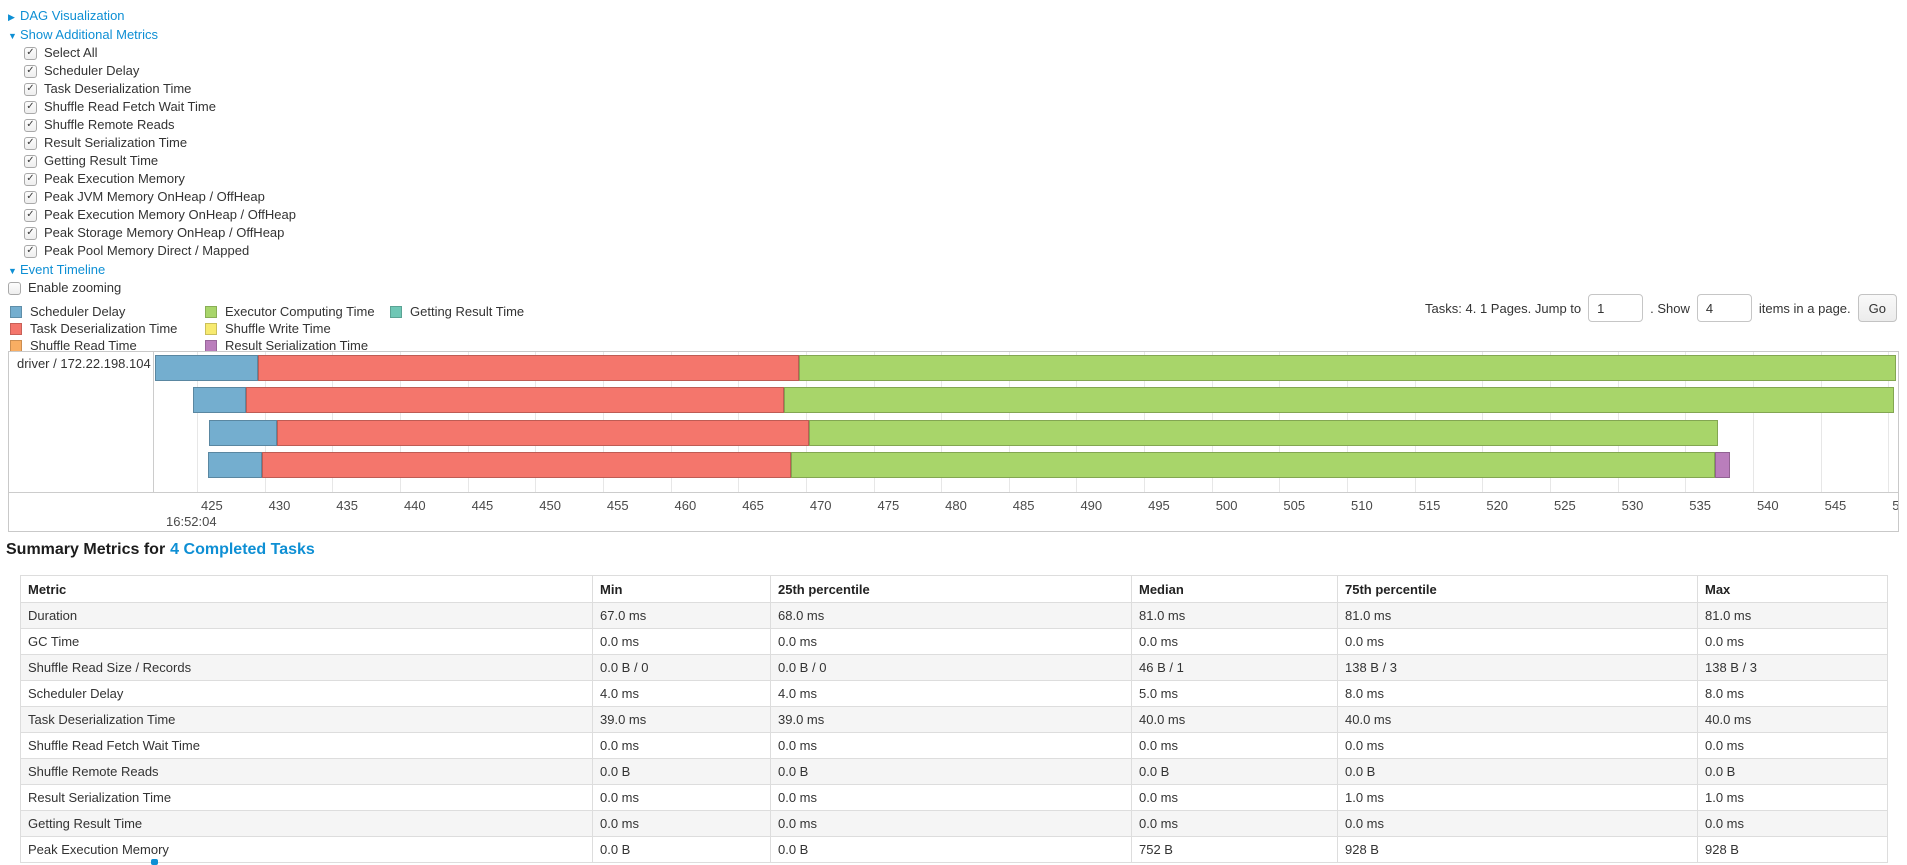  Describe the element at coordinates (12, 271) in the screenshot. I see `chevron-down-icon: ▼` at that location.